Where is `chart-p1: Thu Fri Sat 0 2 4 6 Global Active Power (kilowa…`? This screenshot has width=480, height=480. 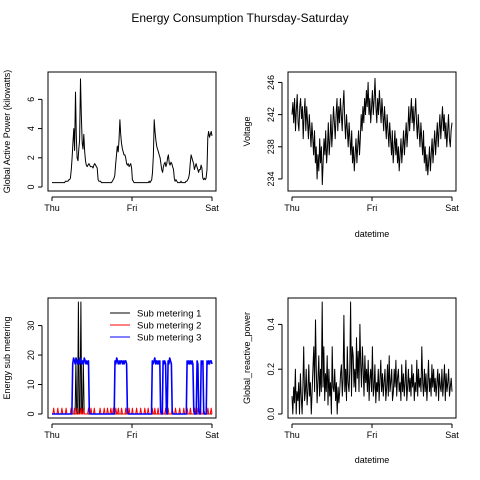
chart-p1: Thu Fri Sat 0 2 4 6 Global Active Power (kilowa… is located at coordinates (110, 141).